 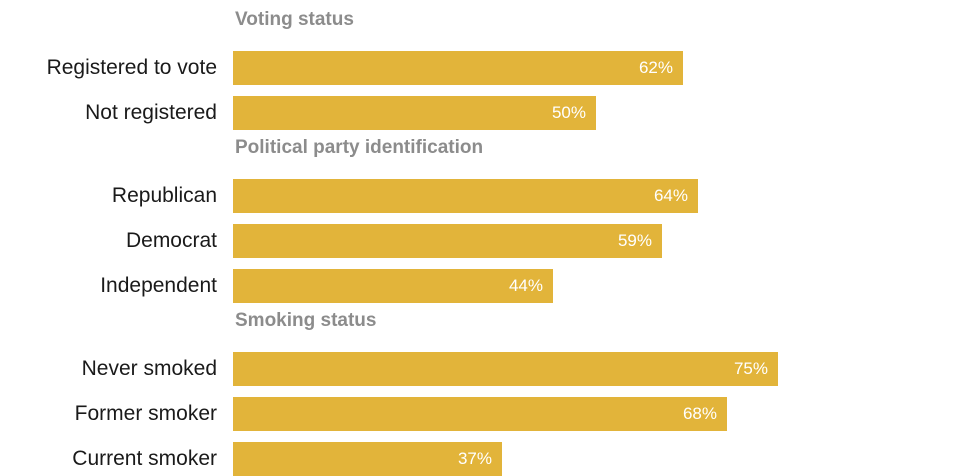 I want to click on category-label: Republican, so click(x=164, y=195).